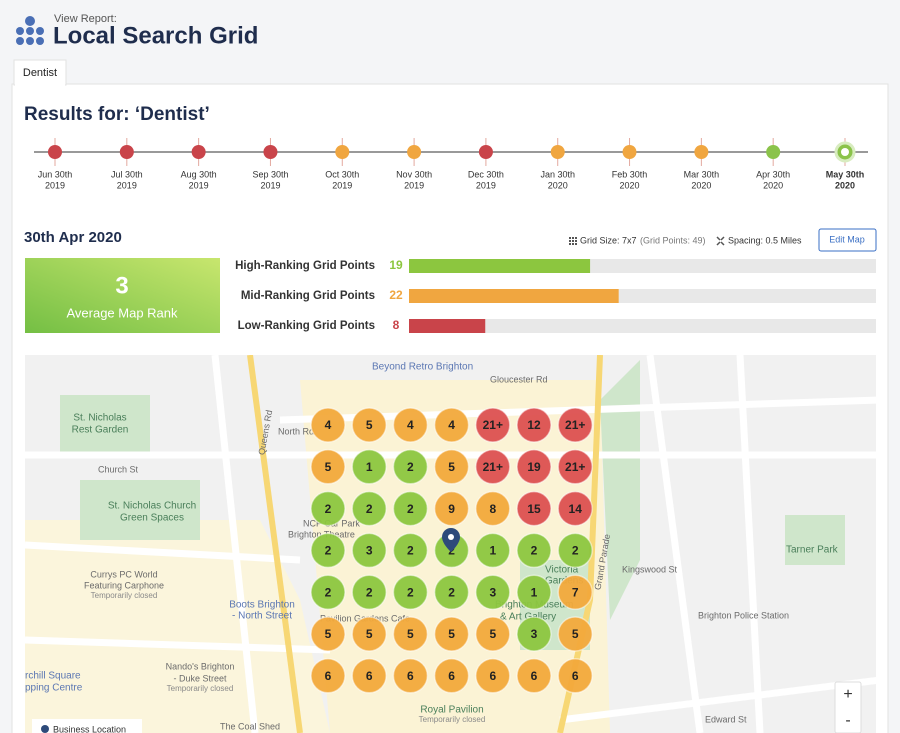 This screenshot has width=900, height=733. I want to click on timeline-month: Nov 30th, so click(414, 174).